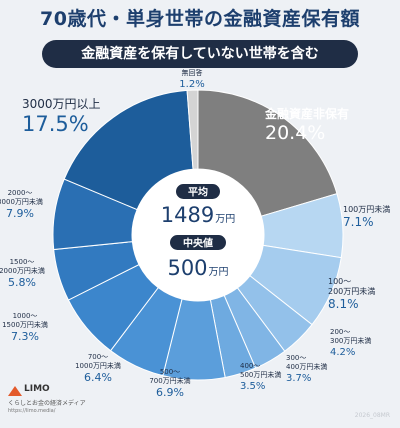 The width and height of the screenshot is (400, 428). I want to click on slice-value-3: 8.1%, so click(343, 304).